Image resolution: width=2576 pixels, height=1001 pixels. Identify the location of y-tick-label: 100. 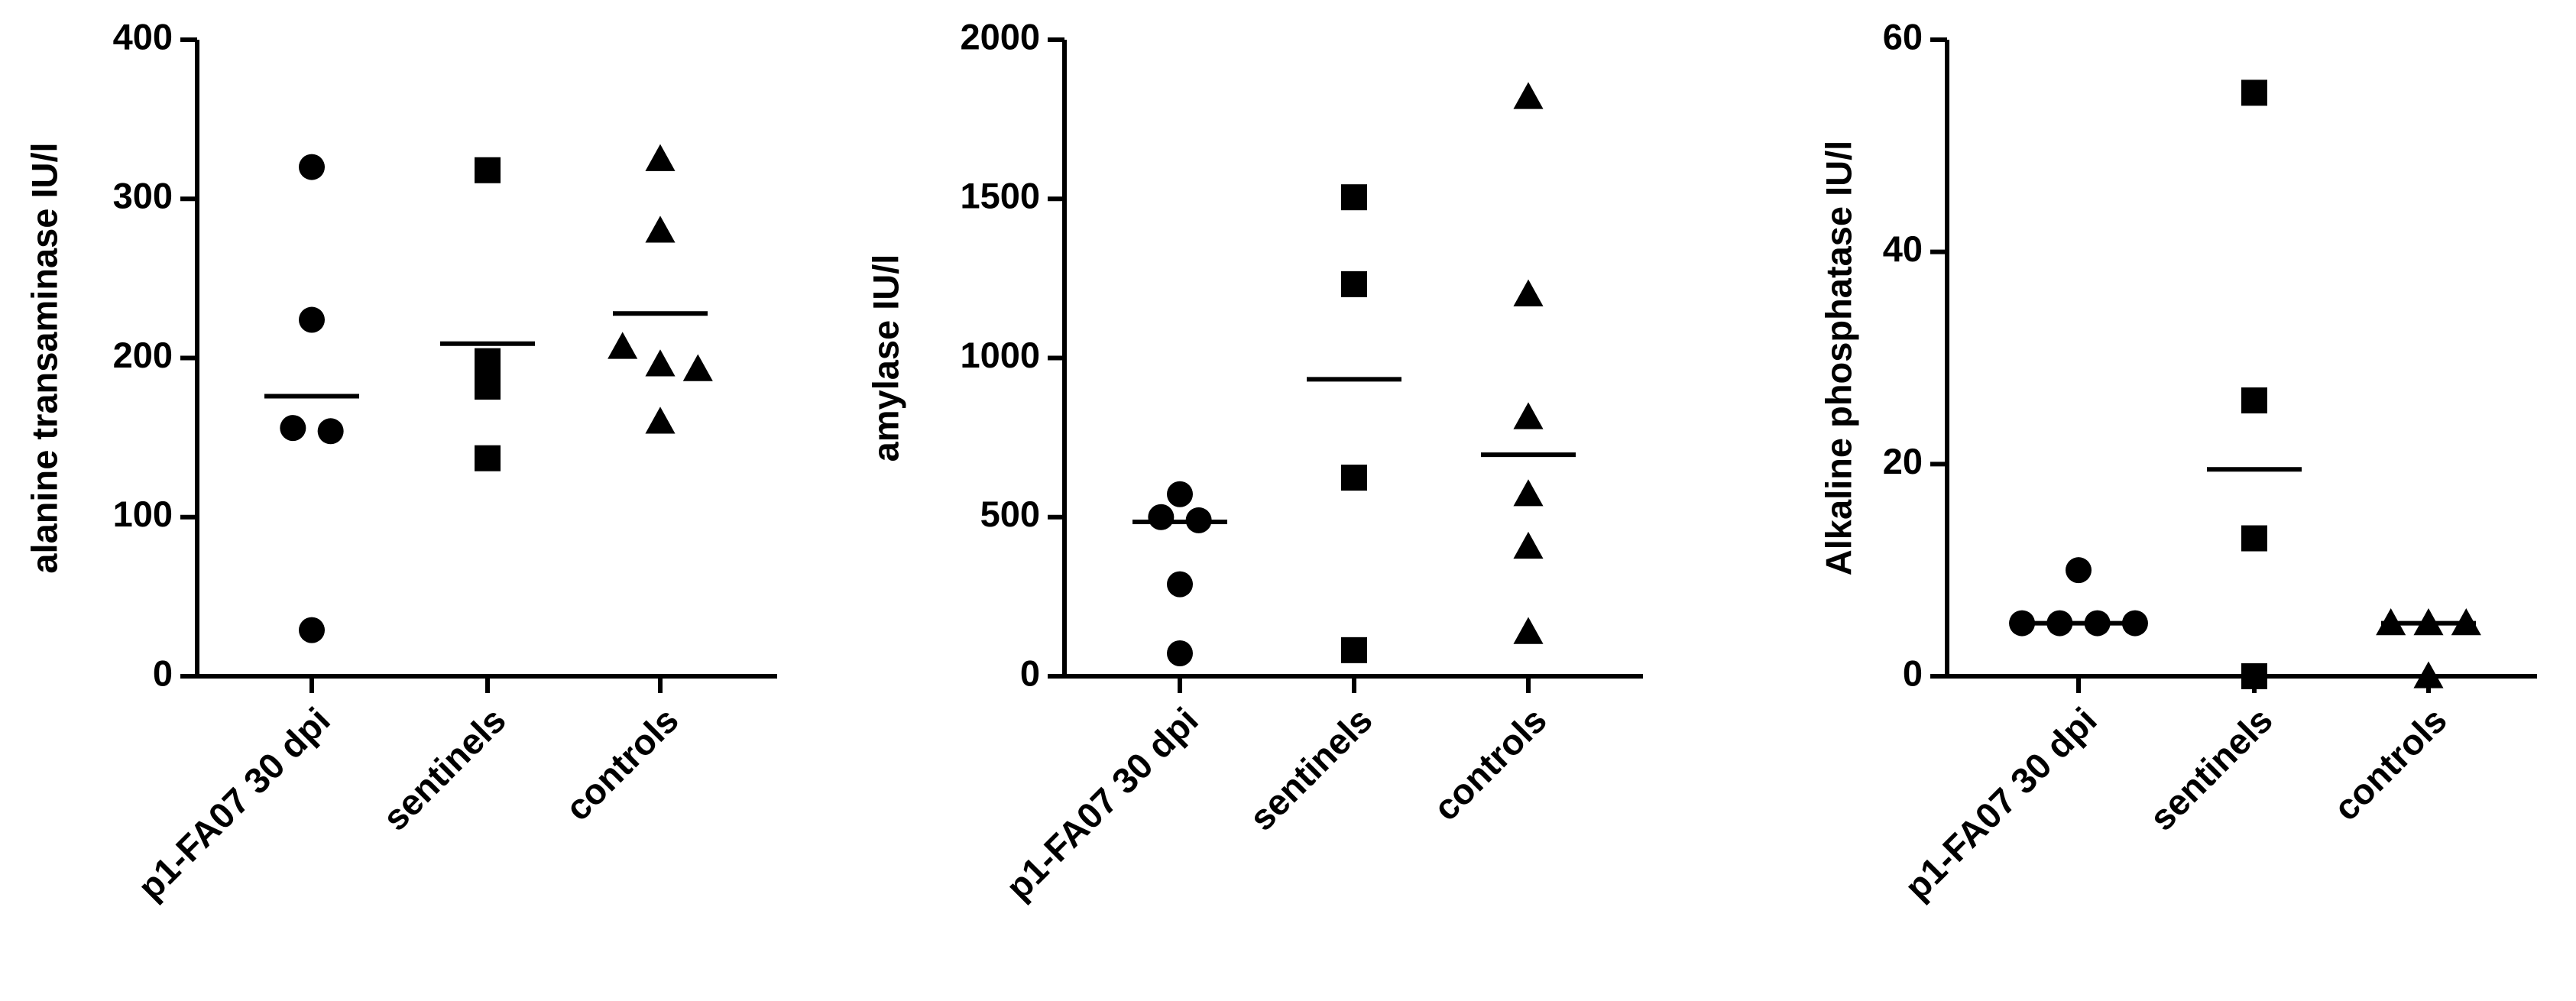
(143, 514).